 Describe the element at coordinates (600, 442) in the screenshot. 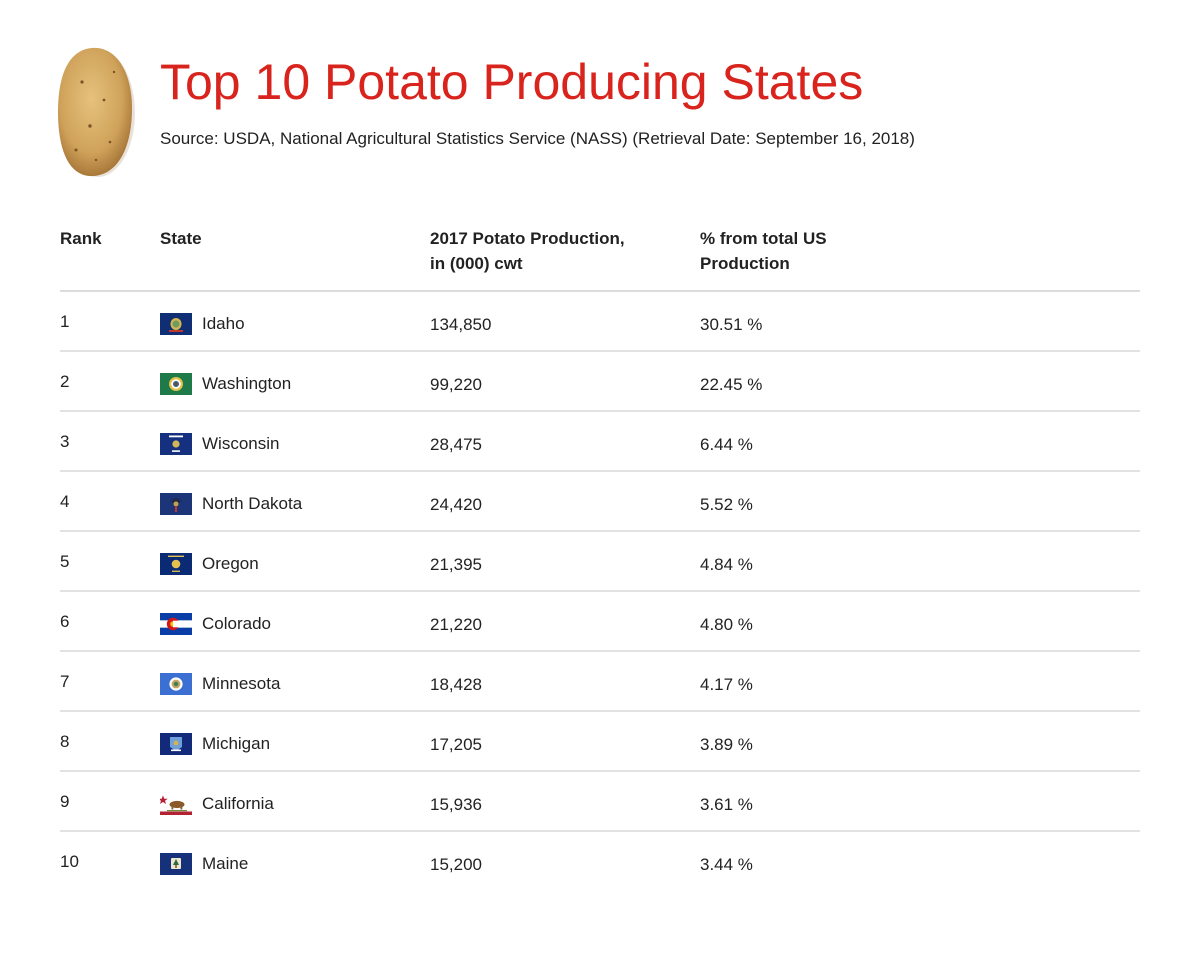

I see `table-row: 3 Wisconsin 28,475 6.44 %` at that location.